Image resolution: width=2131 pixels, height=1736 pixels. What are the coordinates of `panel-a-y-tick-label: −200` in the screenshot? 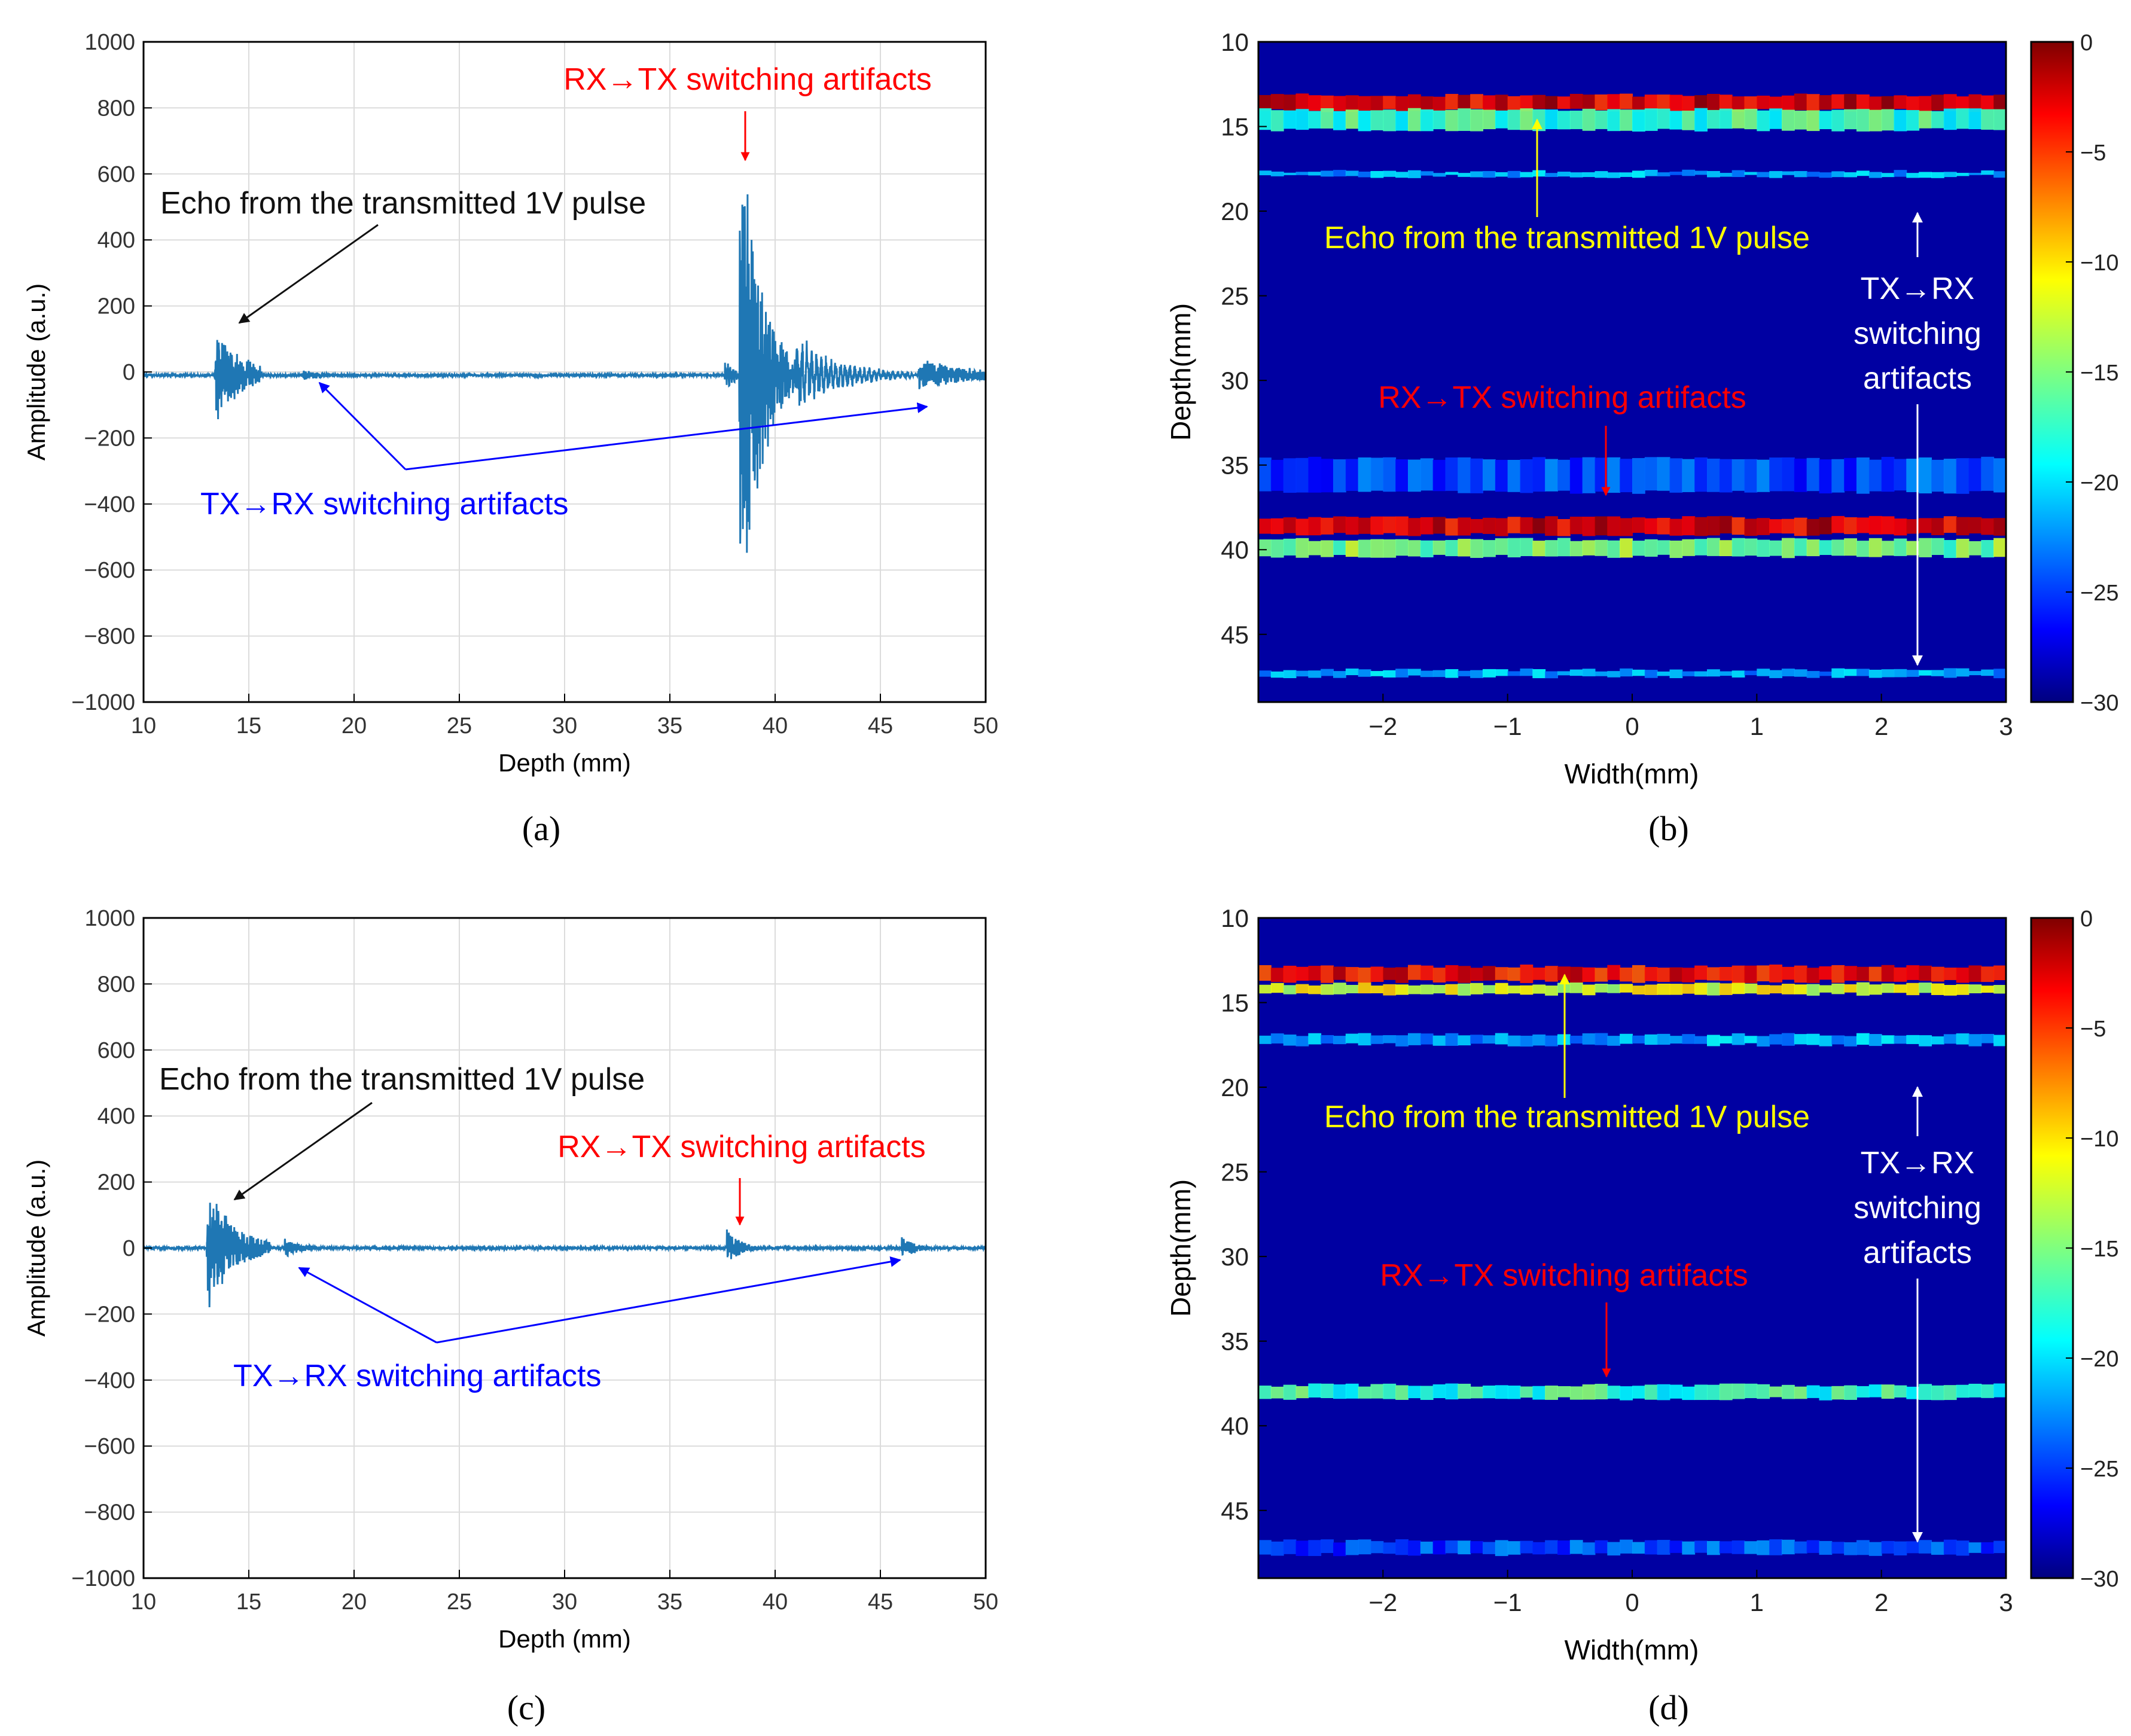 It's located at (110, 438).